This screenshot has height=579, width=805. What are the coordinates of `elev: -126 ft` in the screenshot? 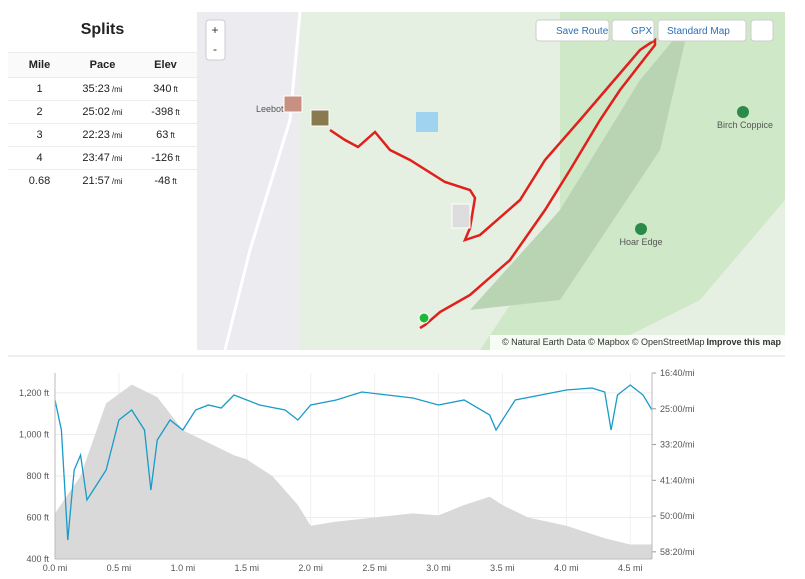 It's located at (165, 158).